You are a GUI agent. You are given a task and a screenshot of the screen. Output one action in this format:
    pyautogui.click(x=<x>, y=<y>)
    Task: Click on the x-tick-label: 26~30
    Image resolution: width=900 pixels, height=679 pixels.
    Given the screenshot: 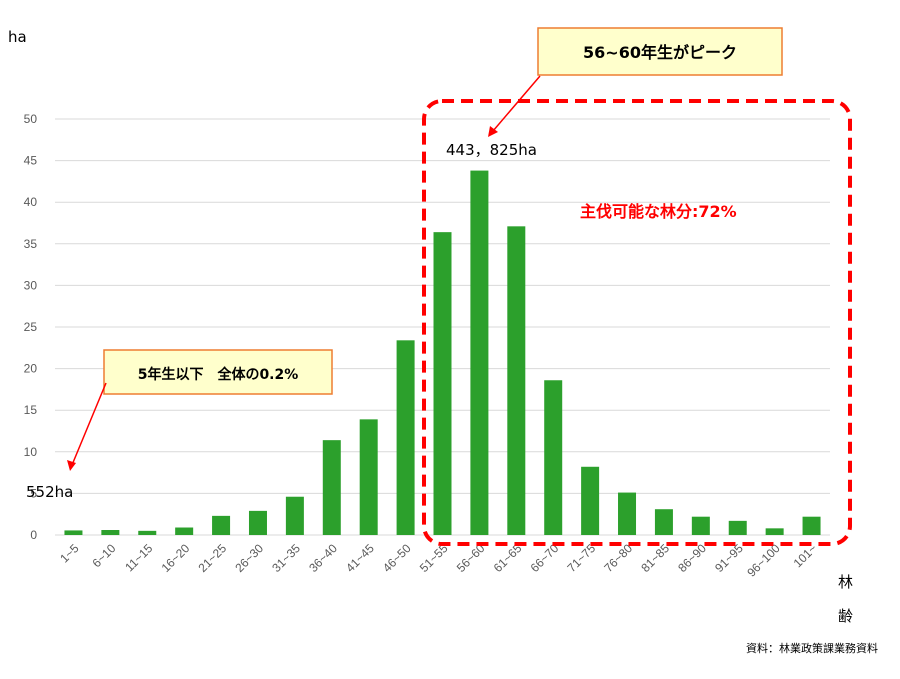 What is the action you would take?
    pyautogui.click(x=249, y=558)
    